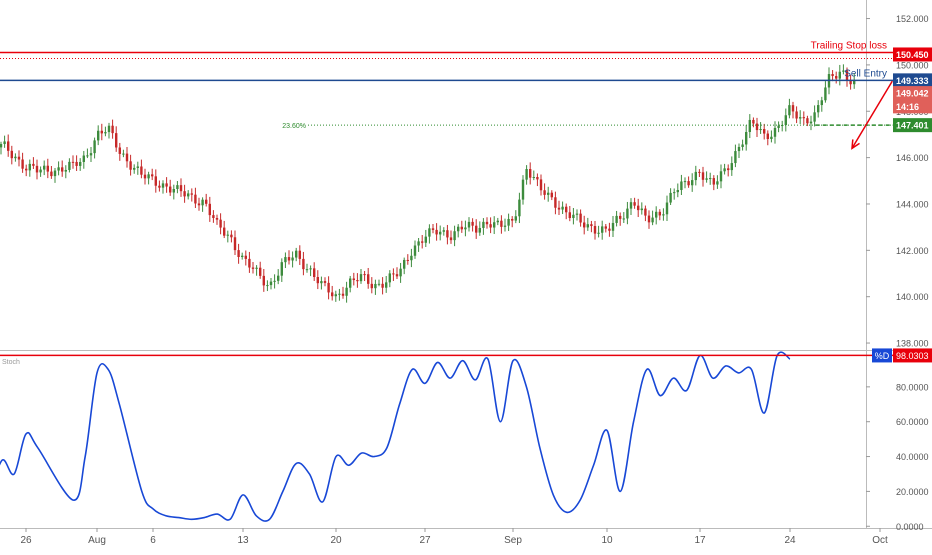 This screenshot has height=555, width=932. I want to click on x-axis-label: Sep, so click(513, 540).